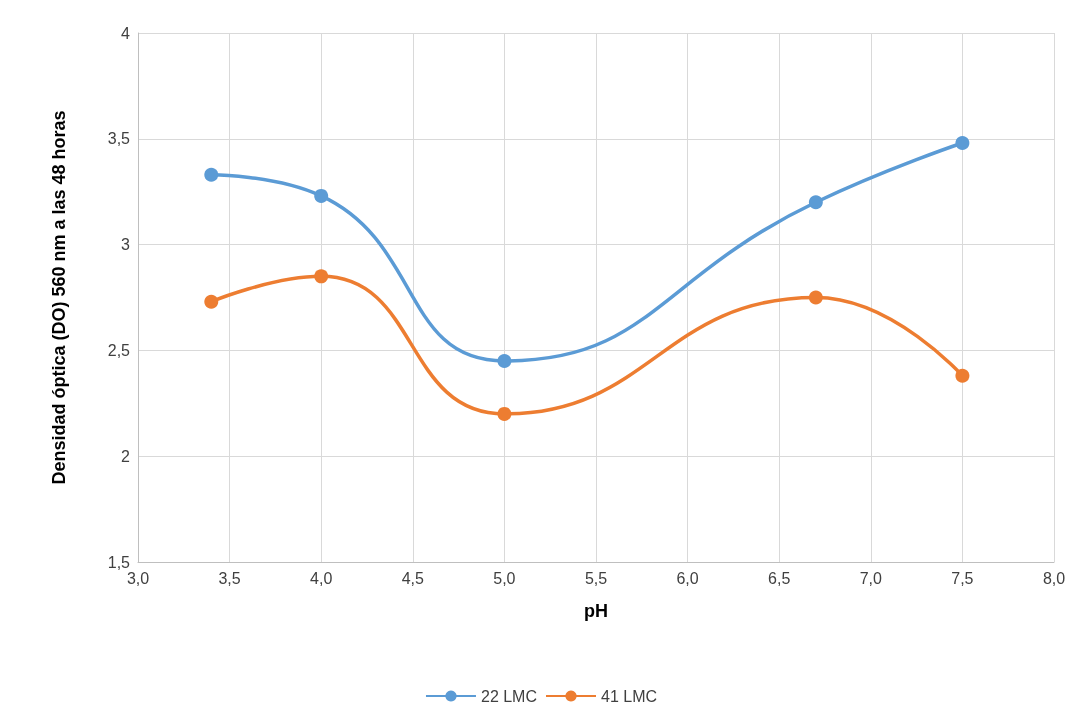 Image resolution: width=1082 pixels, height=722 pixels. What do you see at coordinates (119, 350) in the screenshot?
I see `y-tick-label: 2,5` at bounding box center [119, 350].